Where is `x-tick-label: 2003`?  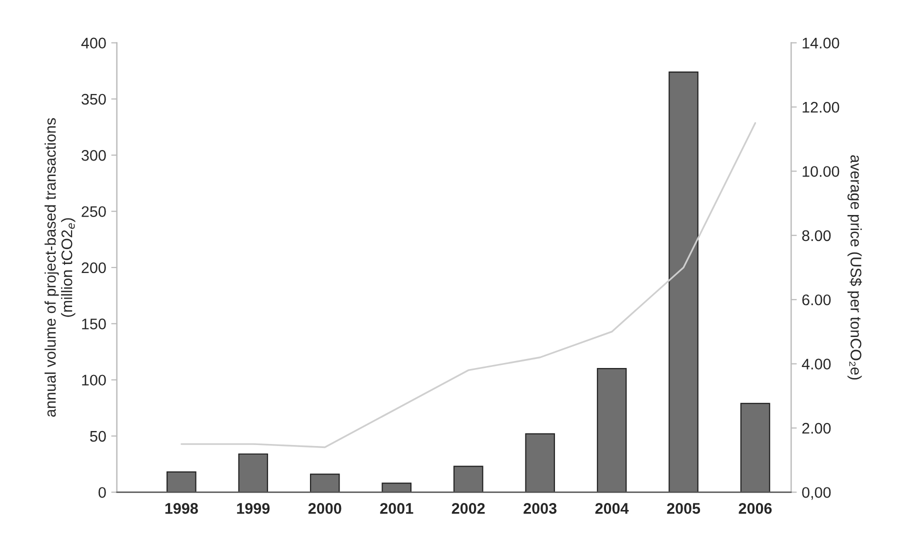 x-tick-label: 2003 is located at coordinates (540, 508).